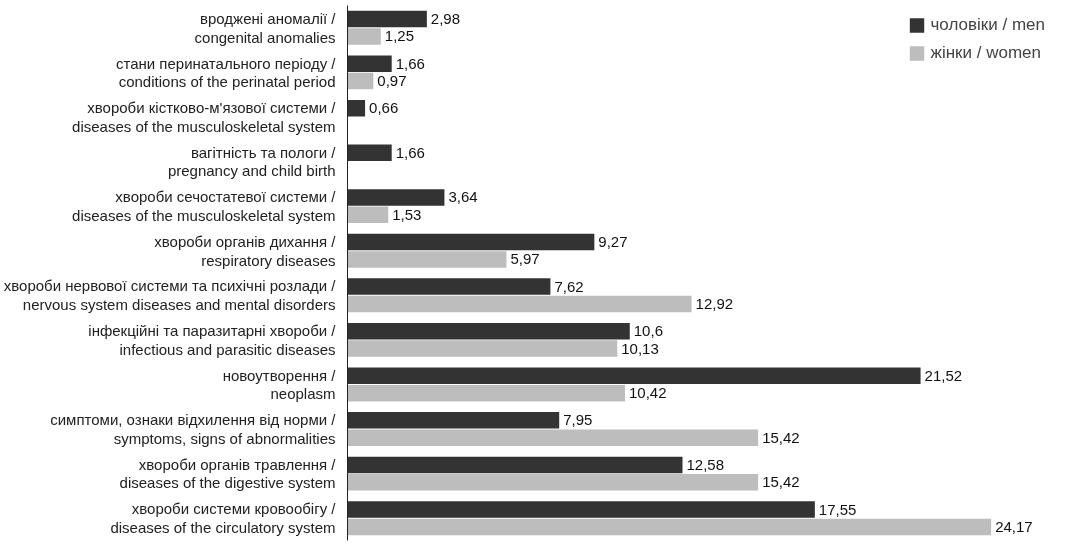 The height and width of the screenshot is (549, 1067). Describe the element at coordinates (987, 25) in the screenshot. I see `legend-label: чоловіки / men` at that location.